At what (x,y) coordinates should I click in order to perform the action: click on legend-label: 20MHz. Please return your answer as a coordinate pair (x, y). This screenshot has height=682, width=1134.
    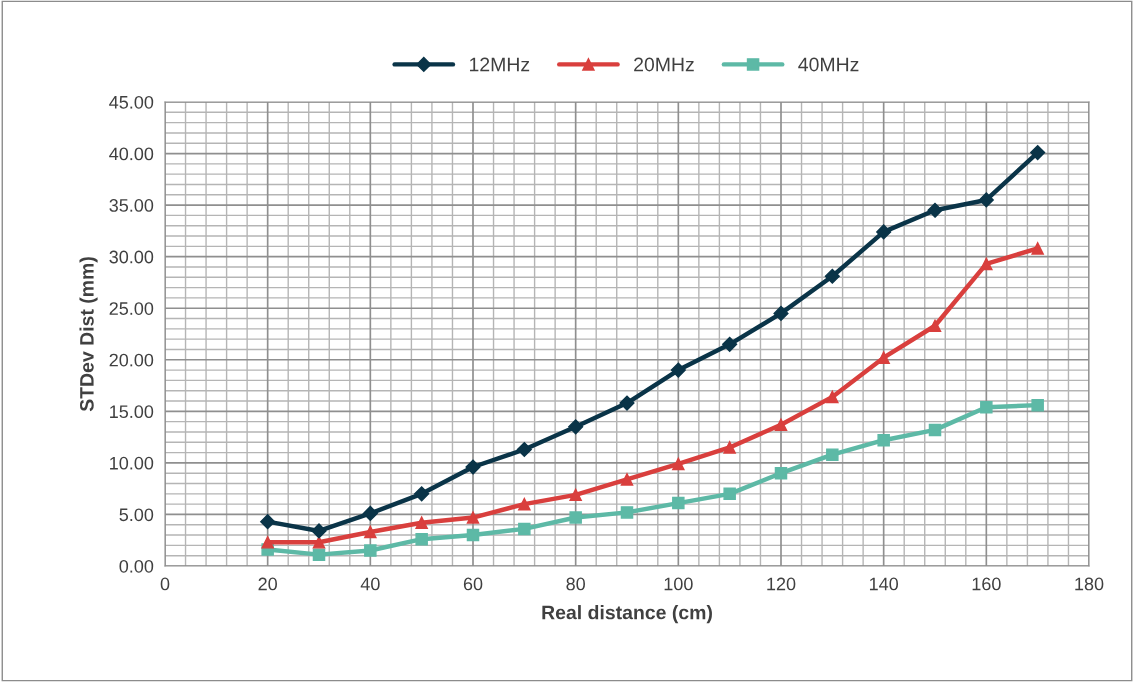
    Looking at the image, I should click on (664, 64).